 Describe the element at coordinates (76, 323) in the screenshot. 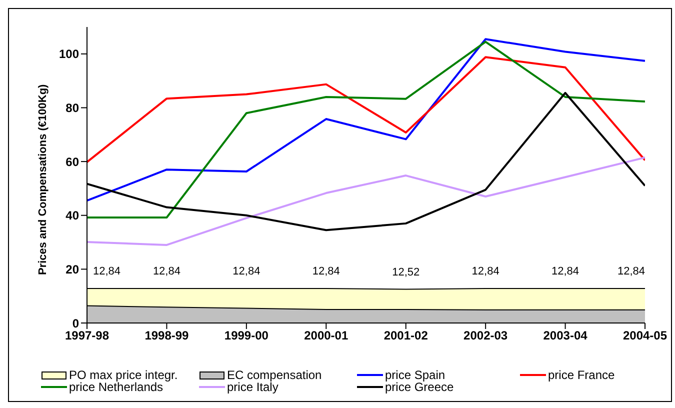

I see `y-tick-label: 0` at that location.